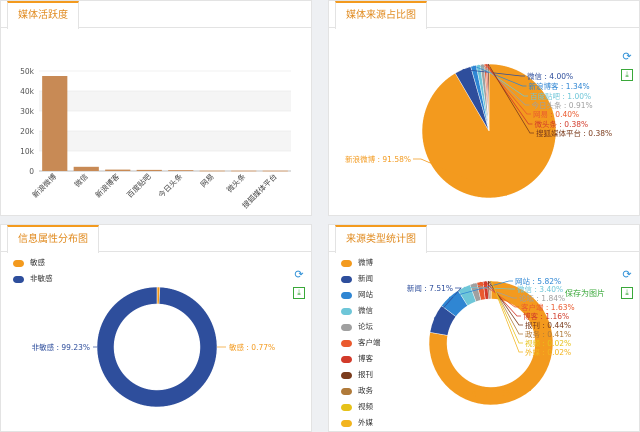 Image resolution: width=640 pixels, height=432 pixels. What do you see at coordinates (585, 293) in the screenshot?
I see `save-tooltip: 保存为图片` at bounding box center [585, 293].